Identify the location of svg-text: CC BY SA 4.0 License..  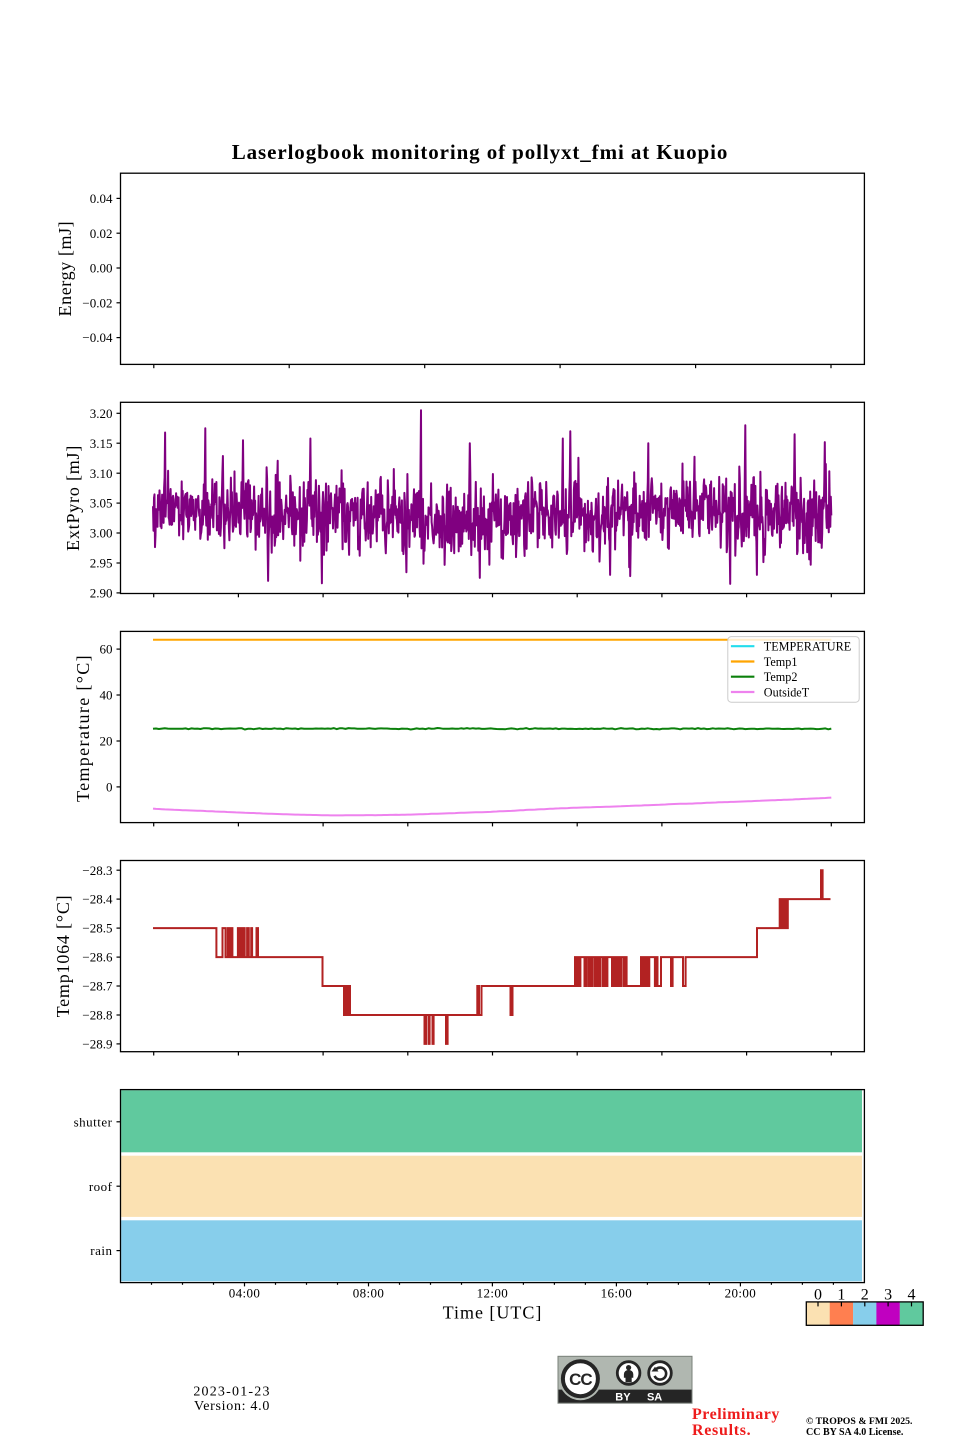
(855, 1432).